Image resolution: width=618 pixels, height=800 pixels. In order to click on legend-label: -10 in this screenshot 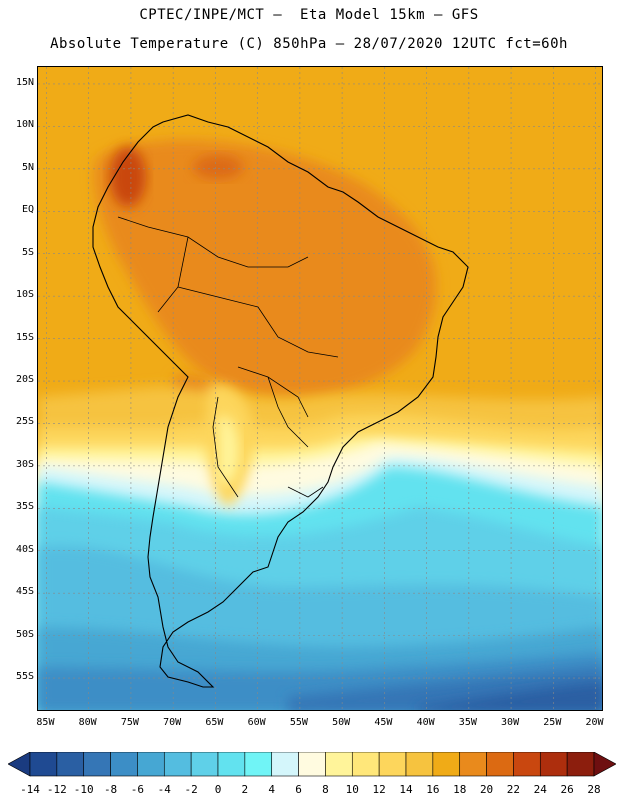, I will do `click(83, 789)`.